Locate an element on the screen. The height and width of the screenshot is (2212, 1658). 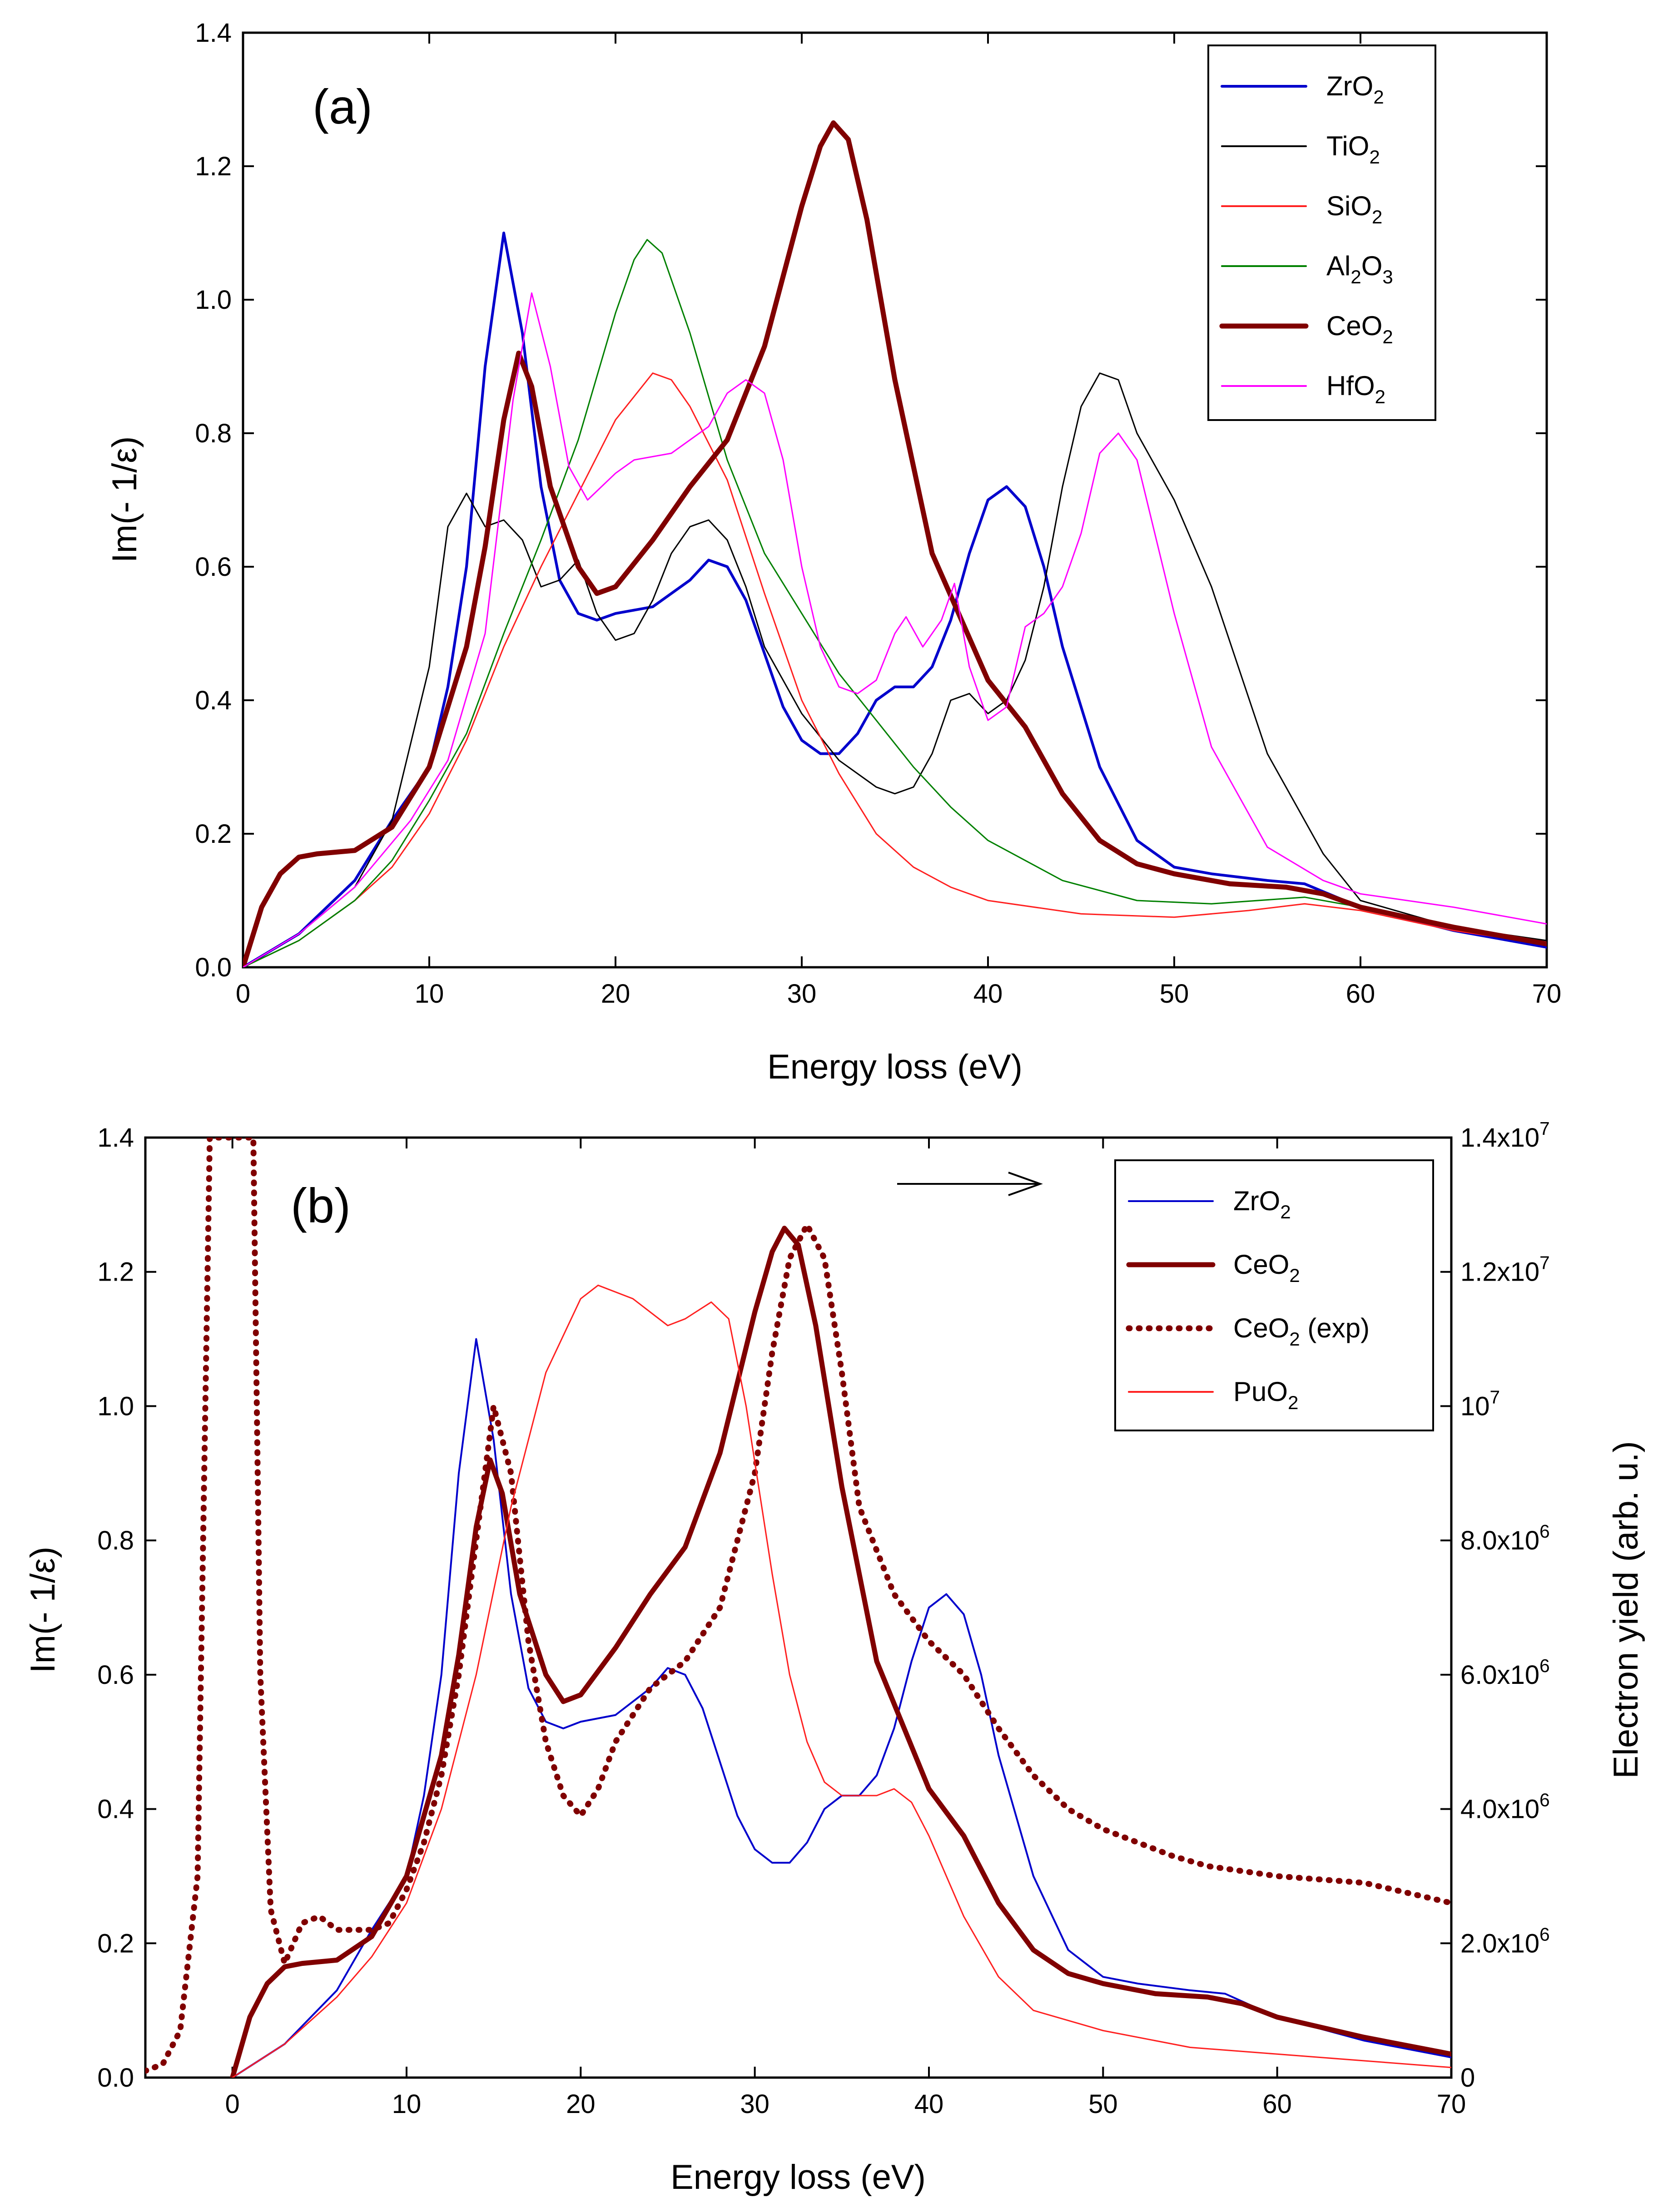
panel-a-y-axis-label: Im(- 1/ε) is located at coordinates (124, 500).